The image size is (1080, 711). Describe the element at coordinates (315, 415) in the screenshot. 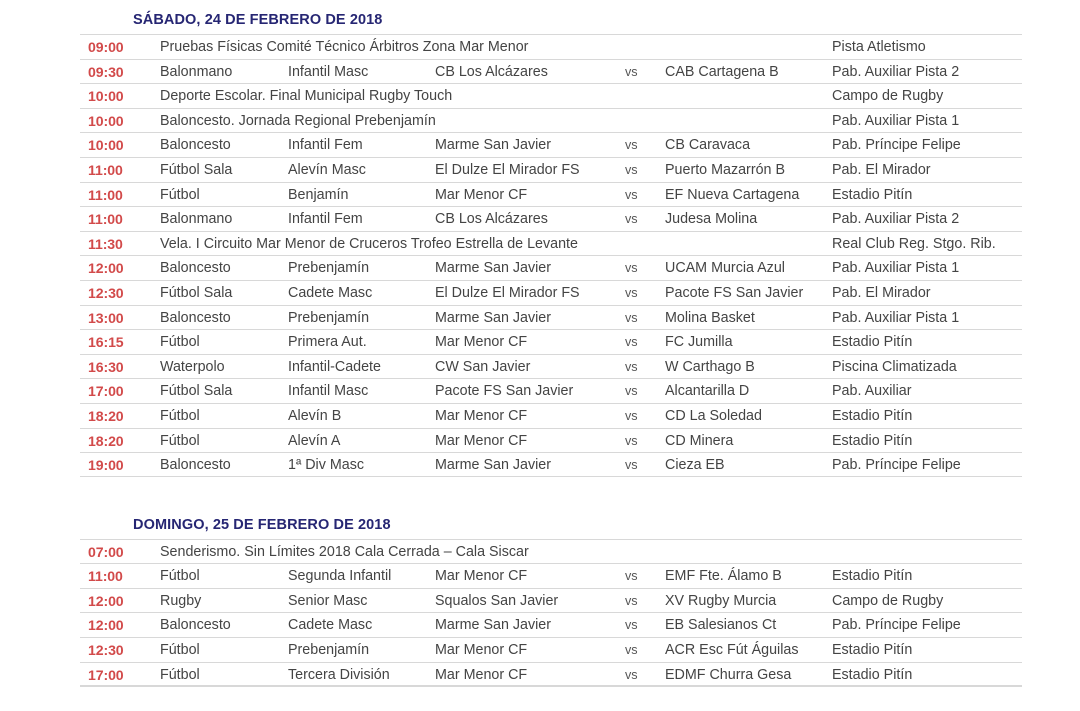

I see `row-category: Alevín B` at that location.